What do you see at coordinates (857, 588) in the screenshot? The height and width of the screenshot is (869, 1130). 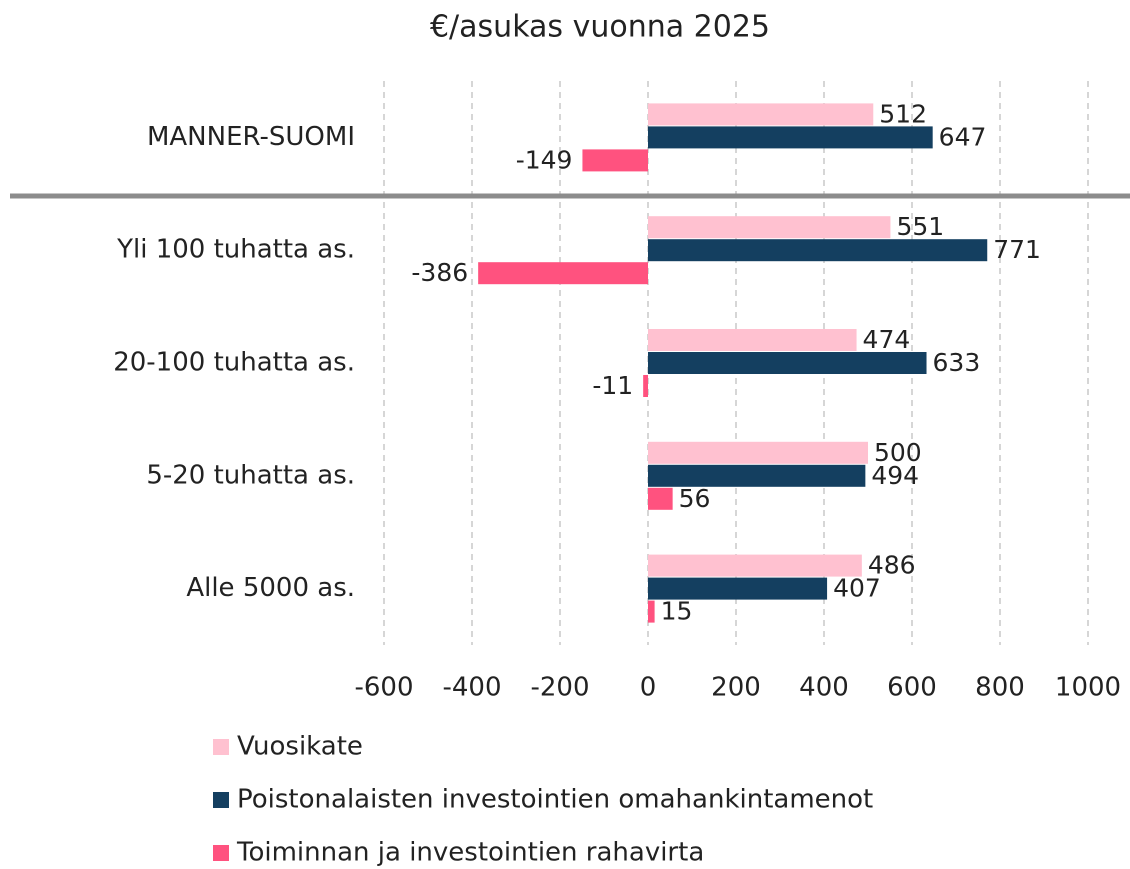 I see `value-label: 407` at bounding box center [857, 588].